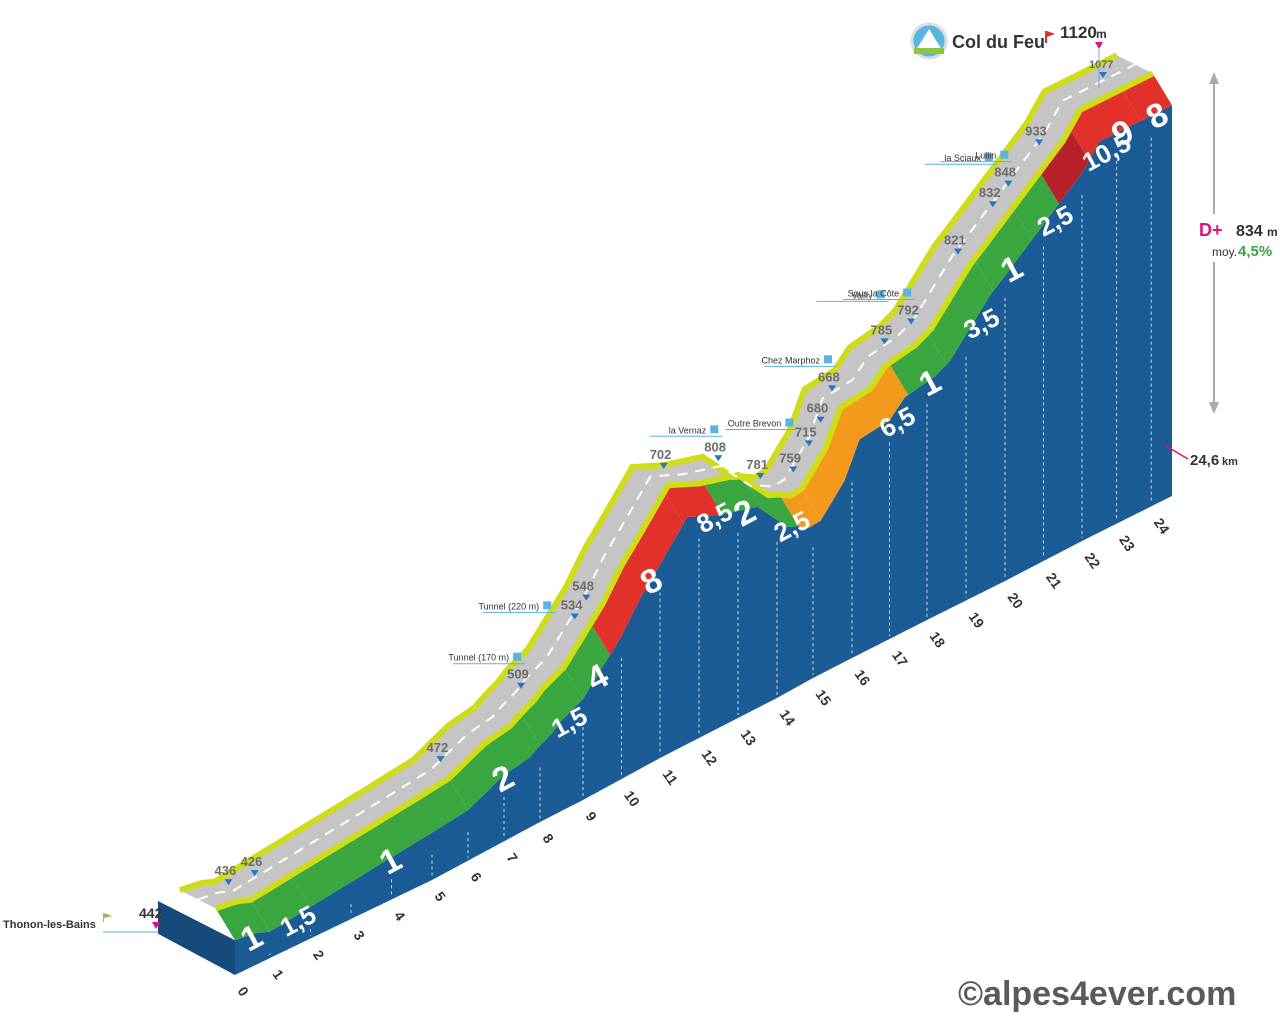  What do you see at coordinates (549, 839) in the screenshot?
I see `km-tick-label: 8` at bounding box center [549, 839].